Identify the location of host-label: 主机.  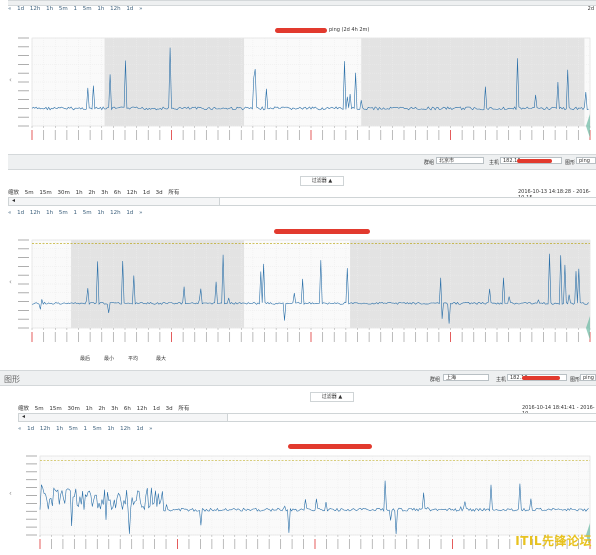
(501, 380).